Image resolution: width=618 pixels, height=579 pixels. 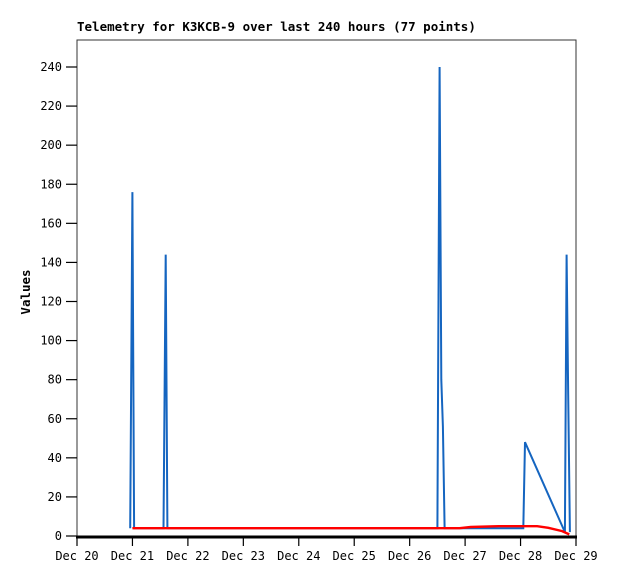 I want to click on x-tick-label: Dec 25, so click(x=354, y=556).